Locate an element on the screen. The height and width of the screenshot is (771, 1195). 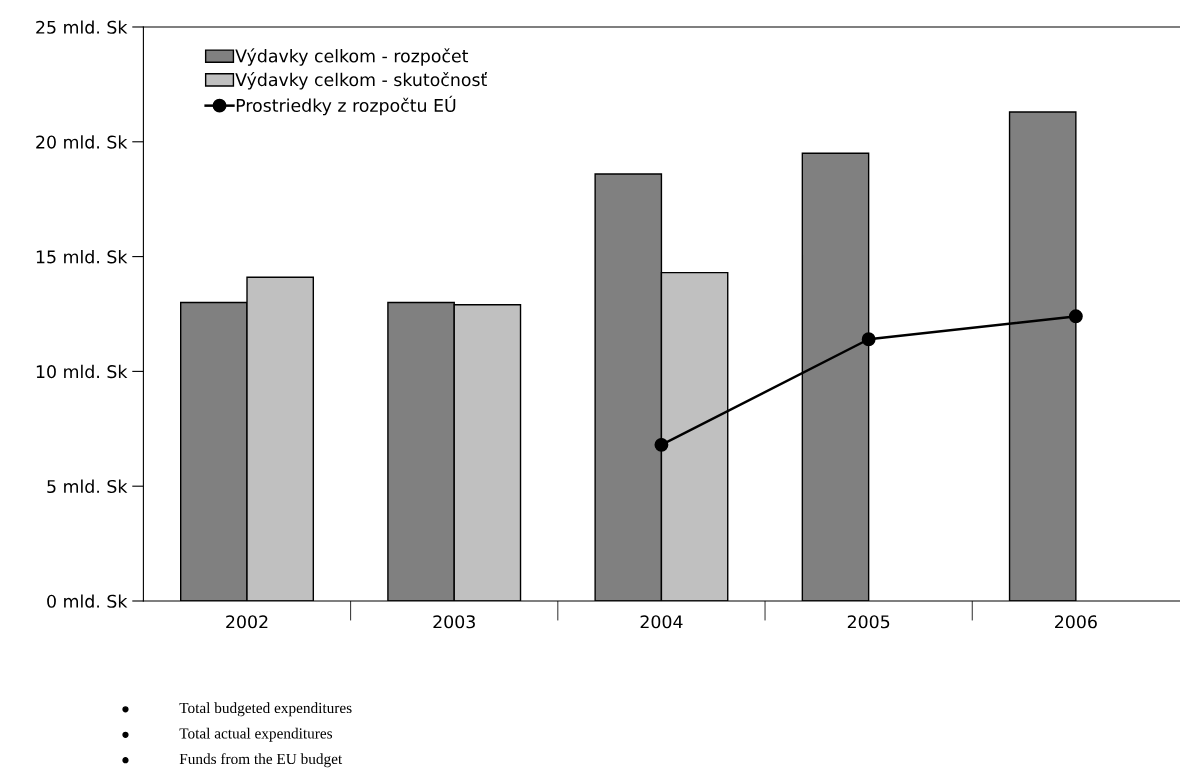
x-tick-label: 2006 is located at coordinates (1076, 622).